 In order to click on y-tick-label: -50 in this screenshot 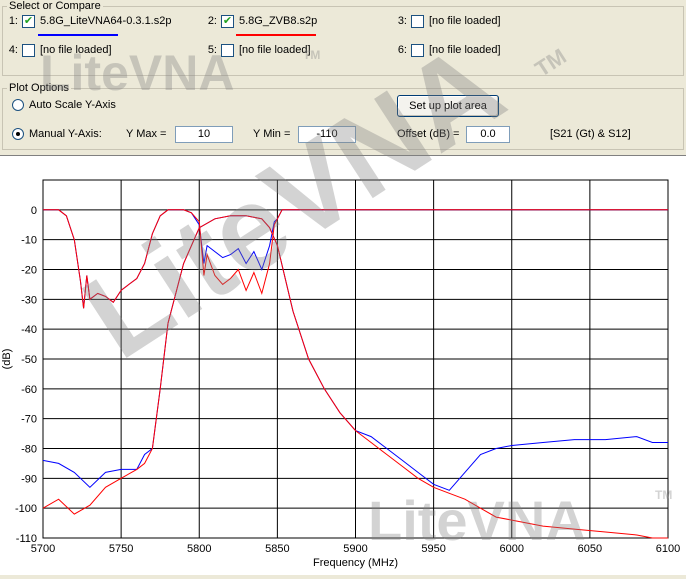, I will do `click(29, 360)`.